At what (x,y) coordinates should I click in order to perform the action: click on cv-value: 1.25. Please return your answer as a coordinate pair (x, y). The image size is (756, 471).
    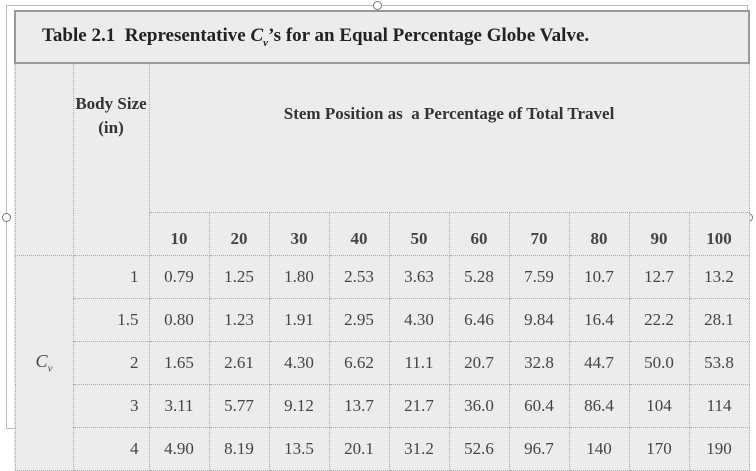
    Looking at the image, I should click on (239, 277).